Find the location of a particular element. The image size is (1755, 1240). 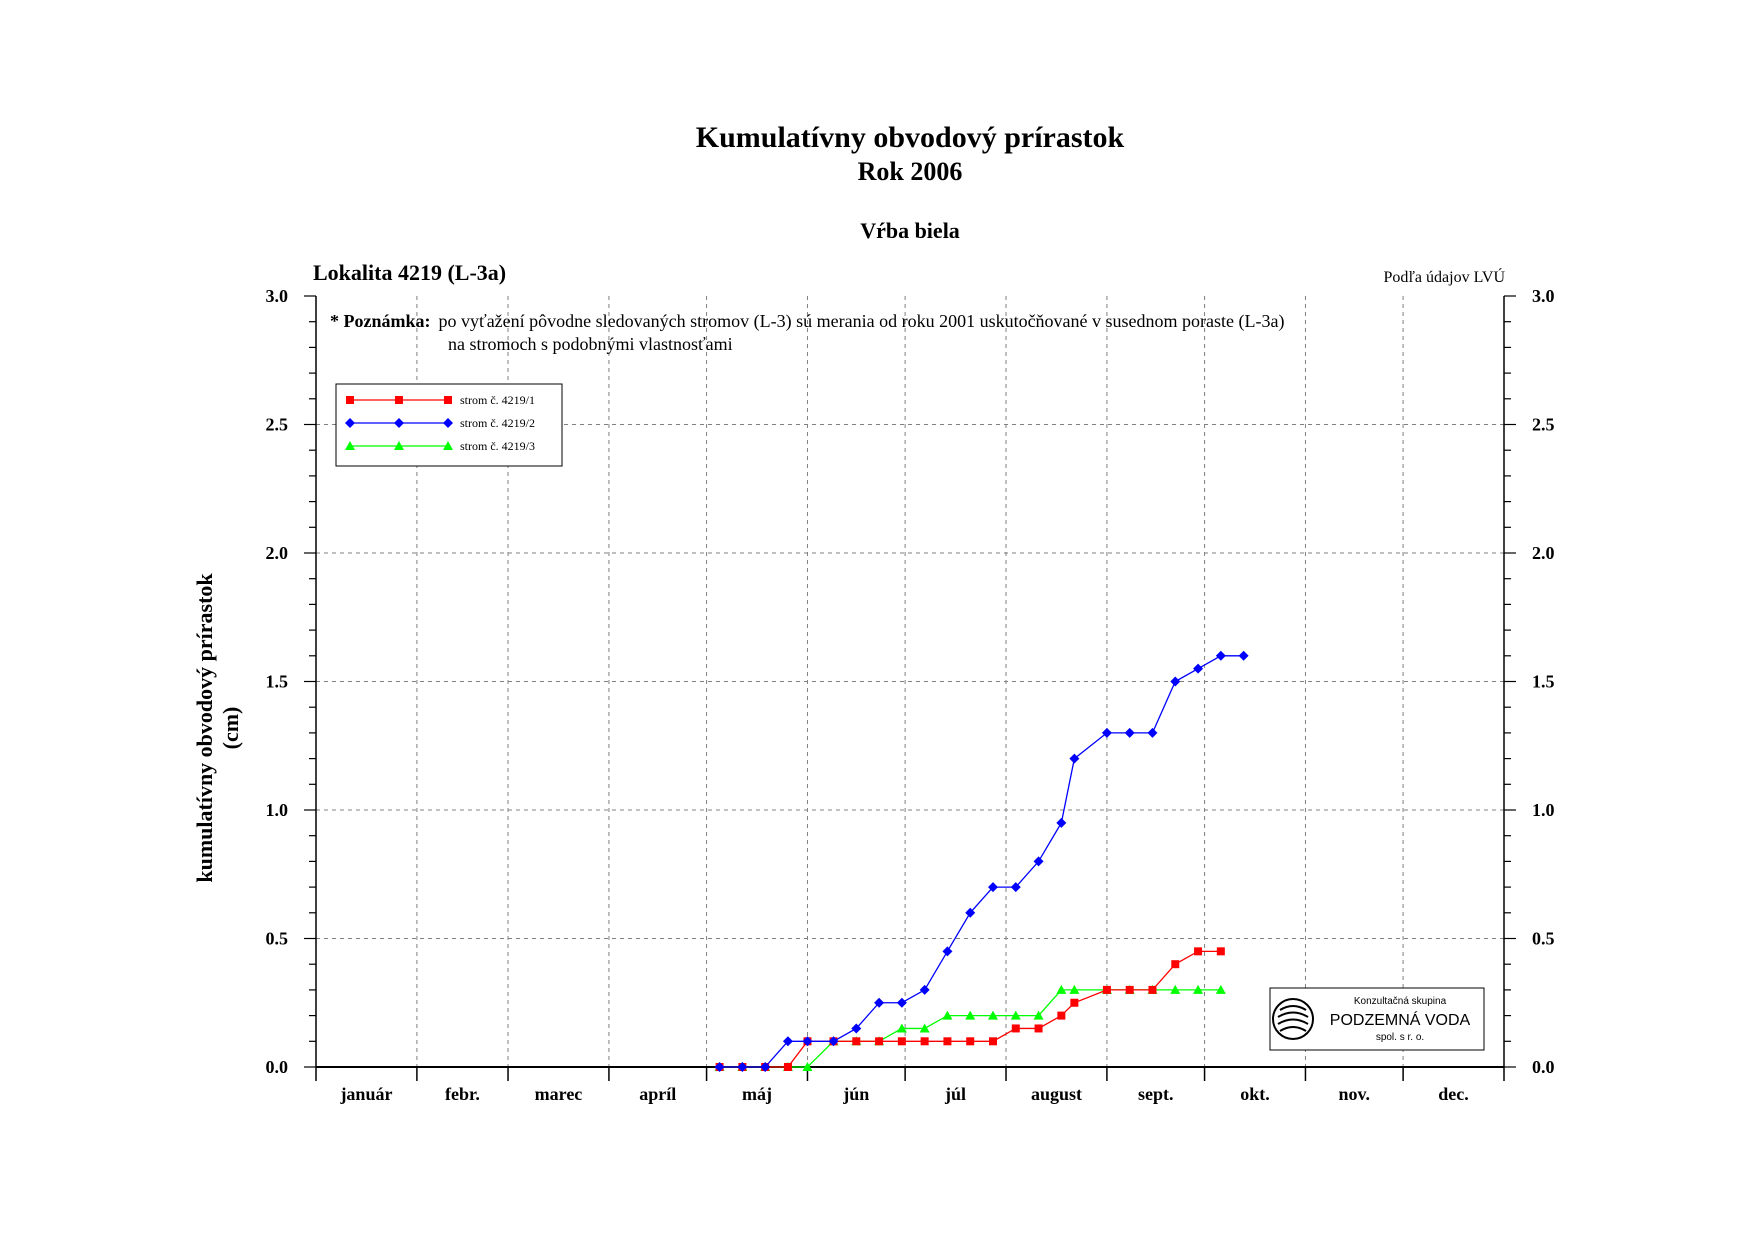

y-tick-label-right: 1.5 is located at coordinates (1543, 682).